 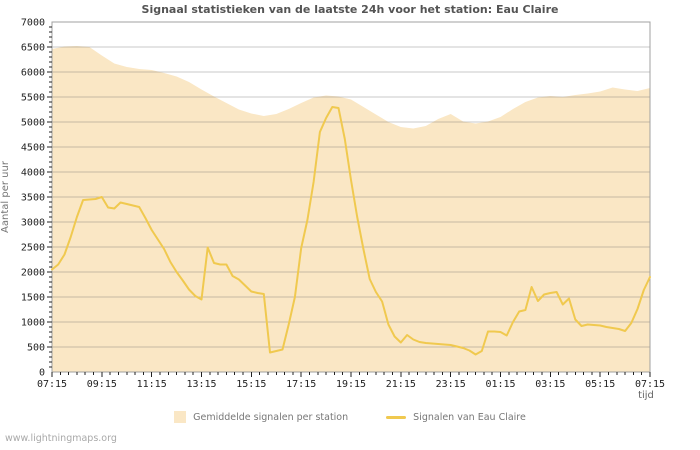 What do you see at coordinates (33, 323) in the screenshot?
I see `y-tick-label: 1000` at bounding box center [33, 323].